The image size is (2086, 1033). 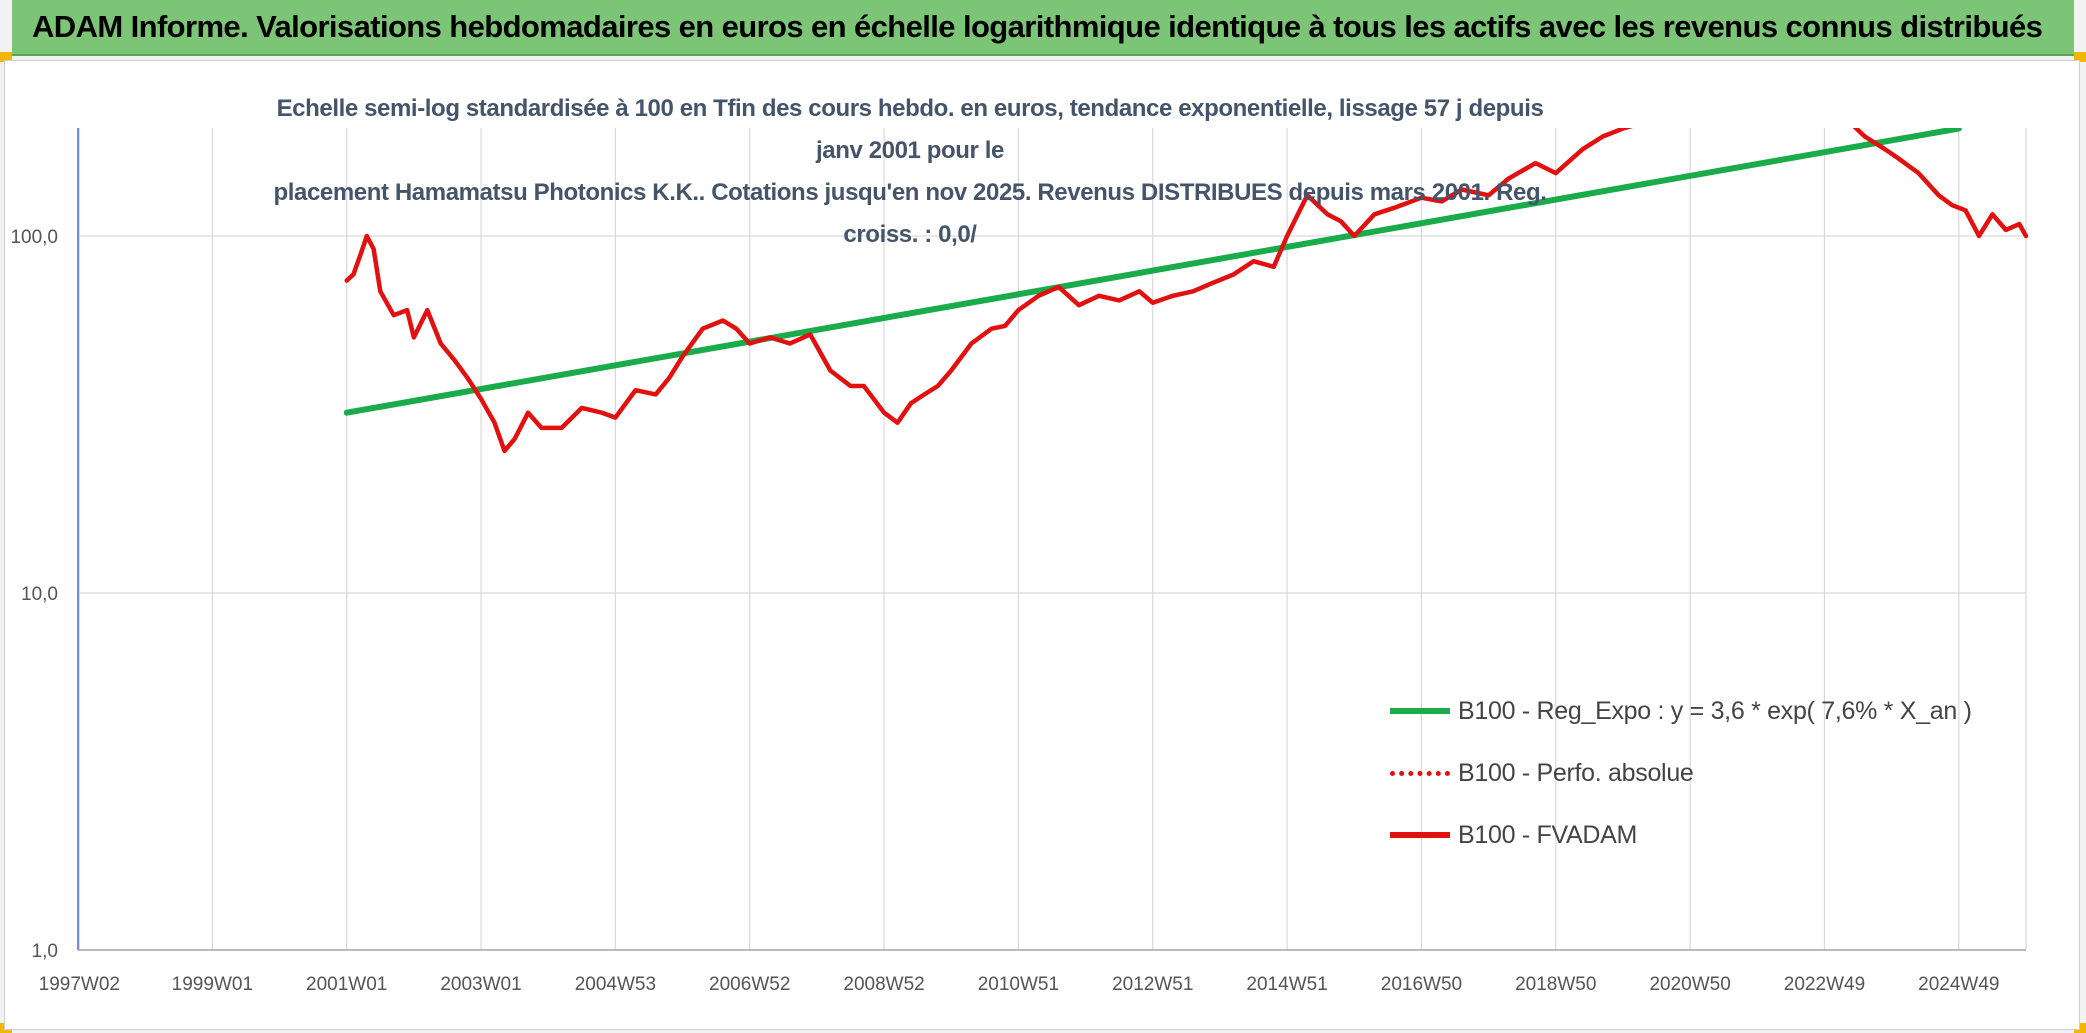 What do you see at coordinates (346, 984) in the screenshot?
I see `x-tick-label-2: 2001W01` at bounding box center [346, 984].